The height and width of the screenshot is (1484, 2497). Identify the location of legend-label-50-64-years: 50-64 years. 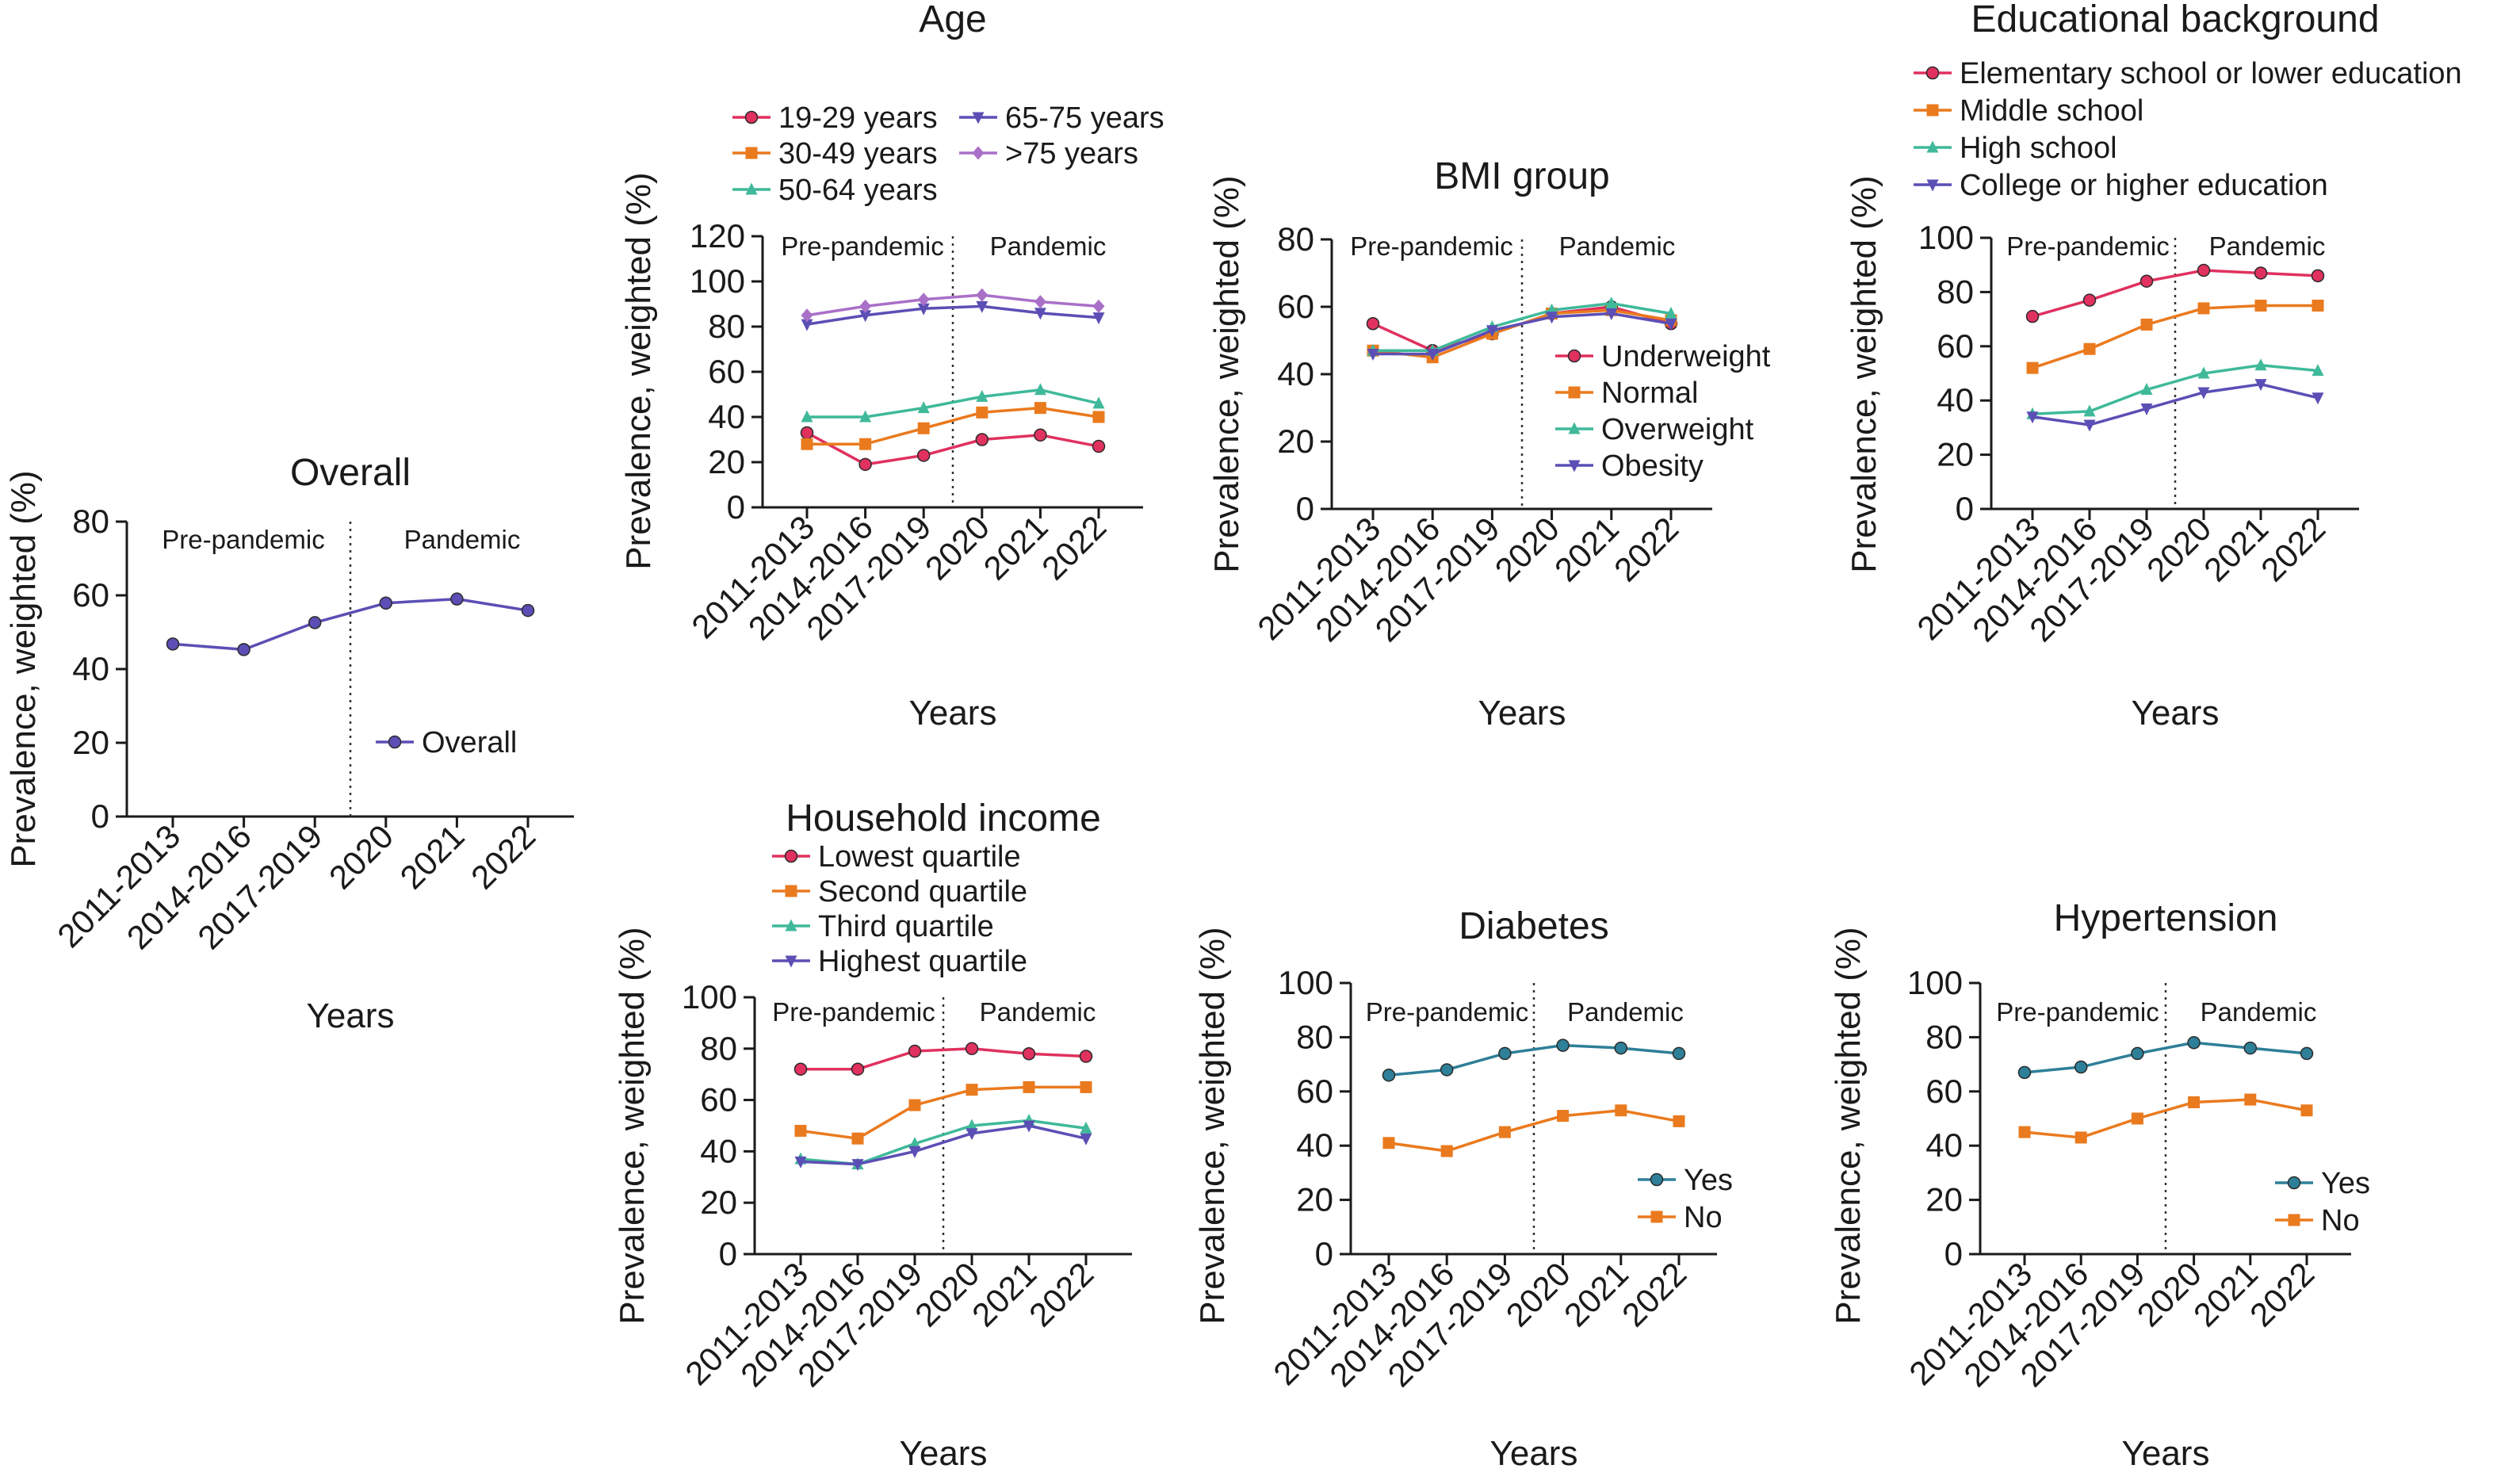
(858, 190).